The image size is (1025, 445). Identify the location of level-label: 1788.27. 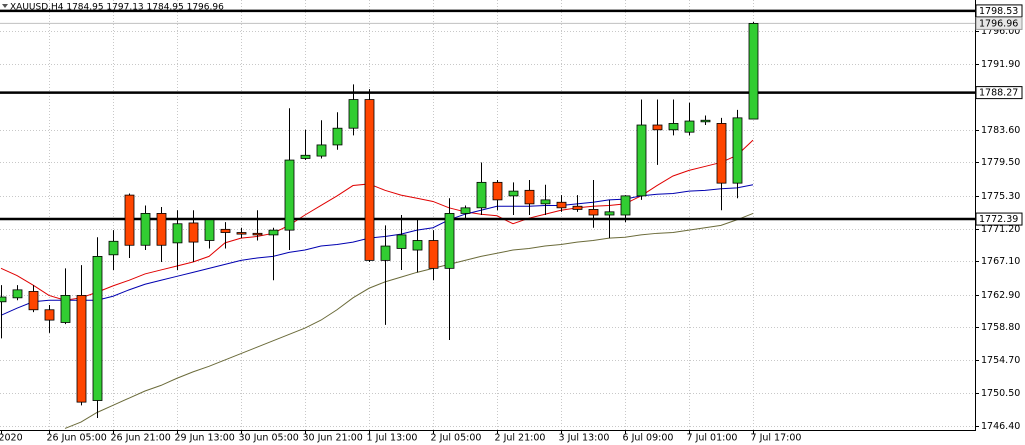
(998, 93).